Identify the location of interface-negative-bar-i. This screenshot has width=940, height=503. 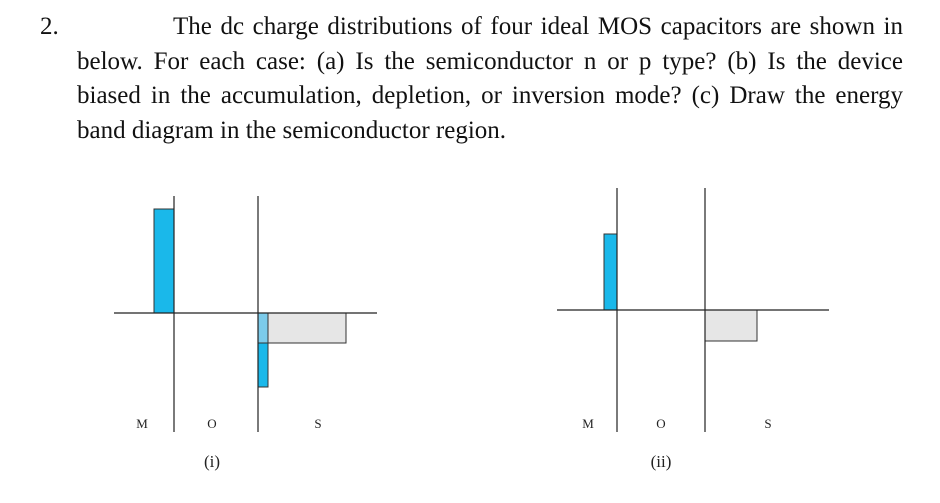
(263, 365).